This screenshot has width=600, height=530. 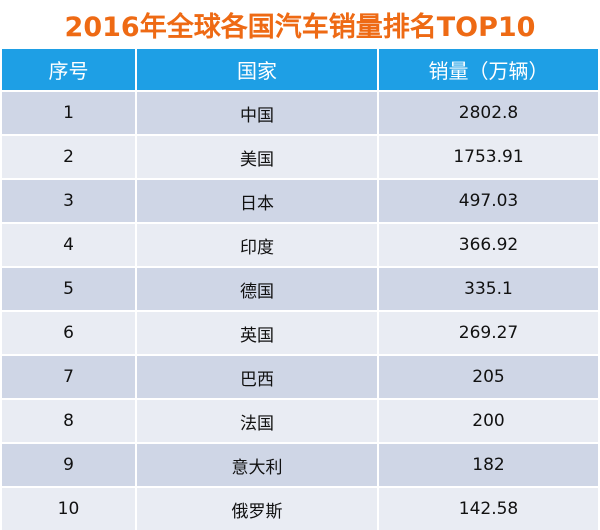 What do you see at coordinates (257, 70) in the screenshot?
I see `header-country: 国家` at bounding box center [257, 70].